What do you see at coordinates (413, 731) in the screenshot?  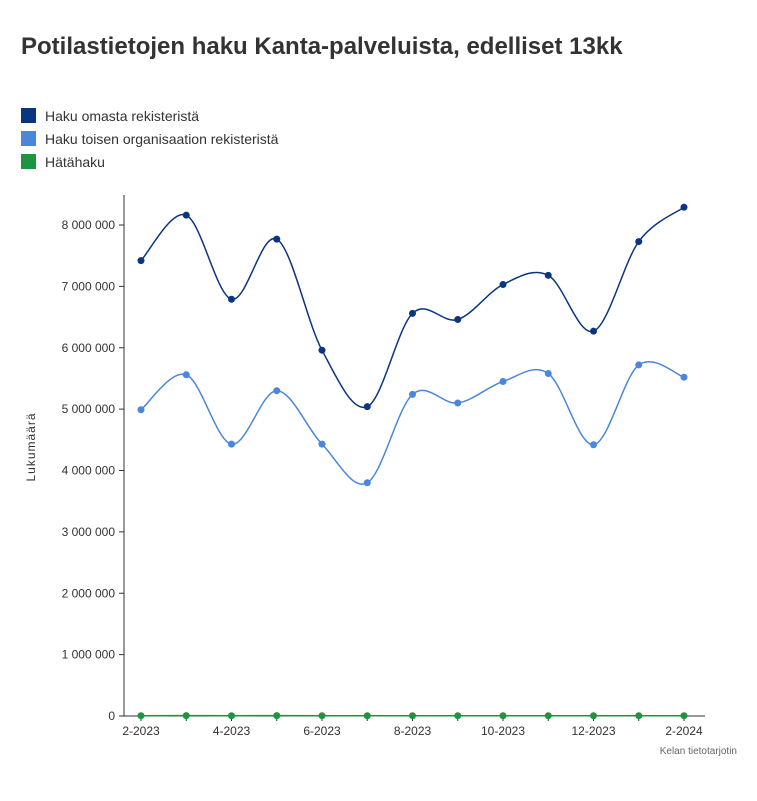 I see `x-tick-label: 8-2023` at bounding box center [413, 731].